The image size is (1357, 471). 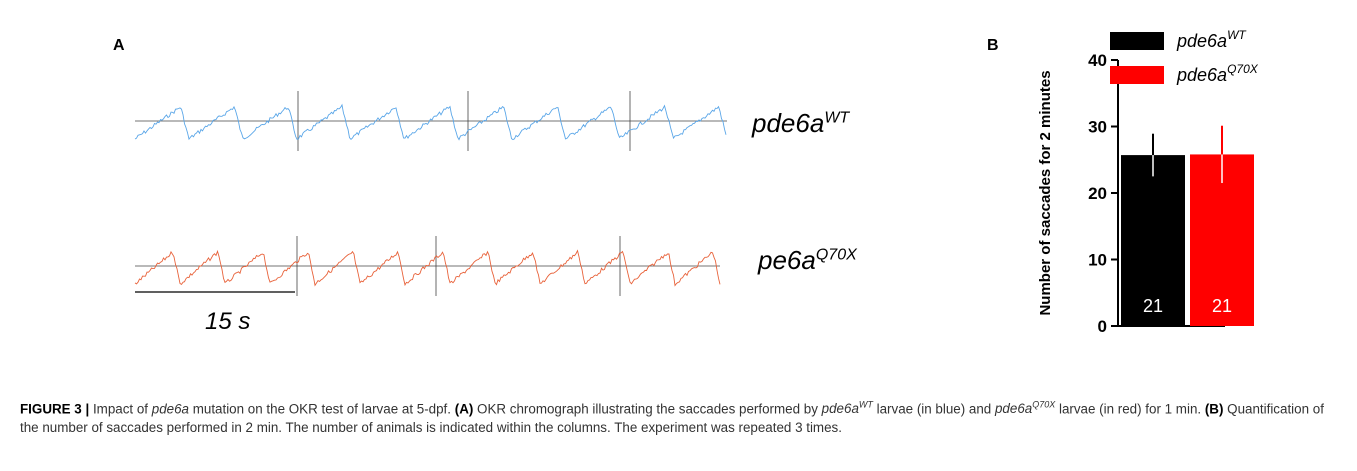 I want to click on trace-mutant, so click(x=427, y=266).